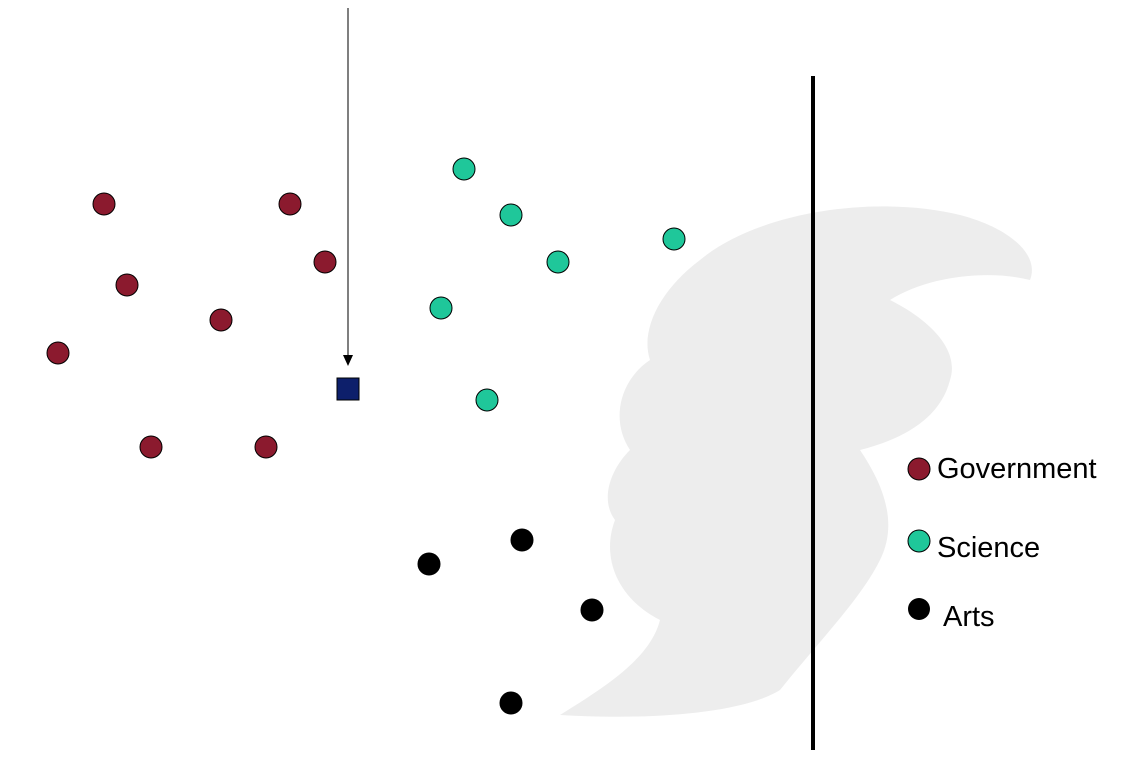 Image resolution: width=1146 pixels, height=762 pixels. What do you see at coordinates (969, 617) in the screenshot?
I see `legend-label-arts: Arts` at bounding box center [969, 617].